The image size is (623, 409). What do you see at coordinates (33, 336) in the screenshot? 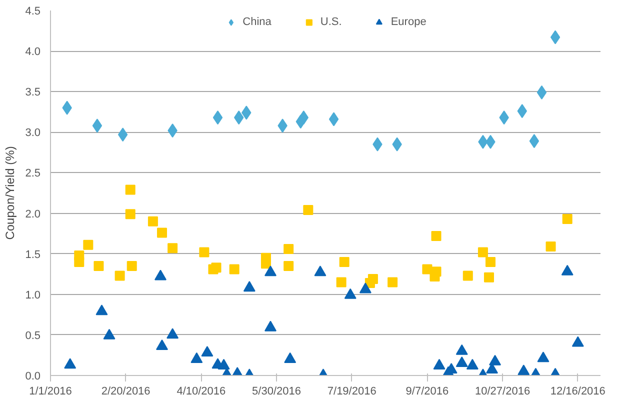
I see `y-tick-label: 0.5` at bounding box center [33, 336].